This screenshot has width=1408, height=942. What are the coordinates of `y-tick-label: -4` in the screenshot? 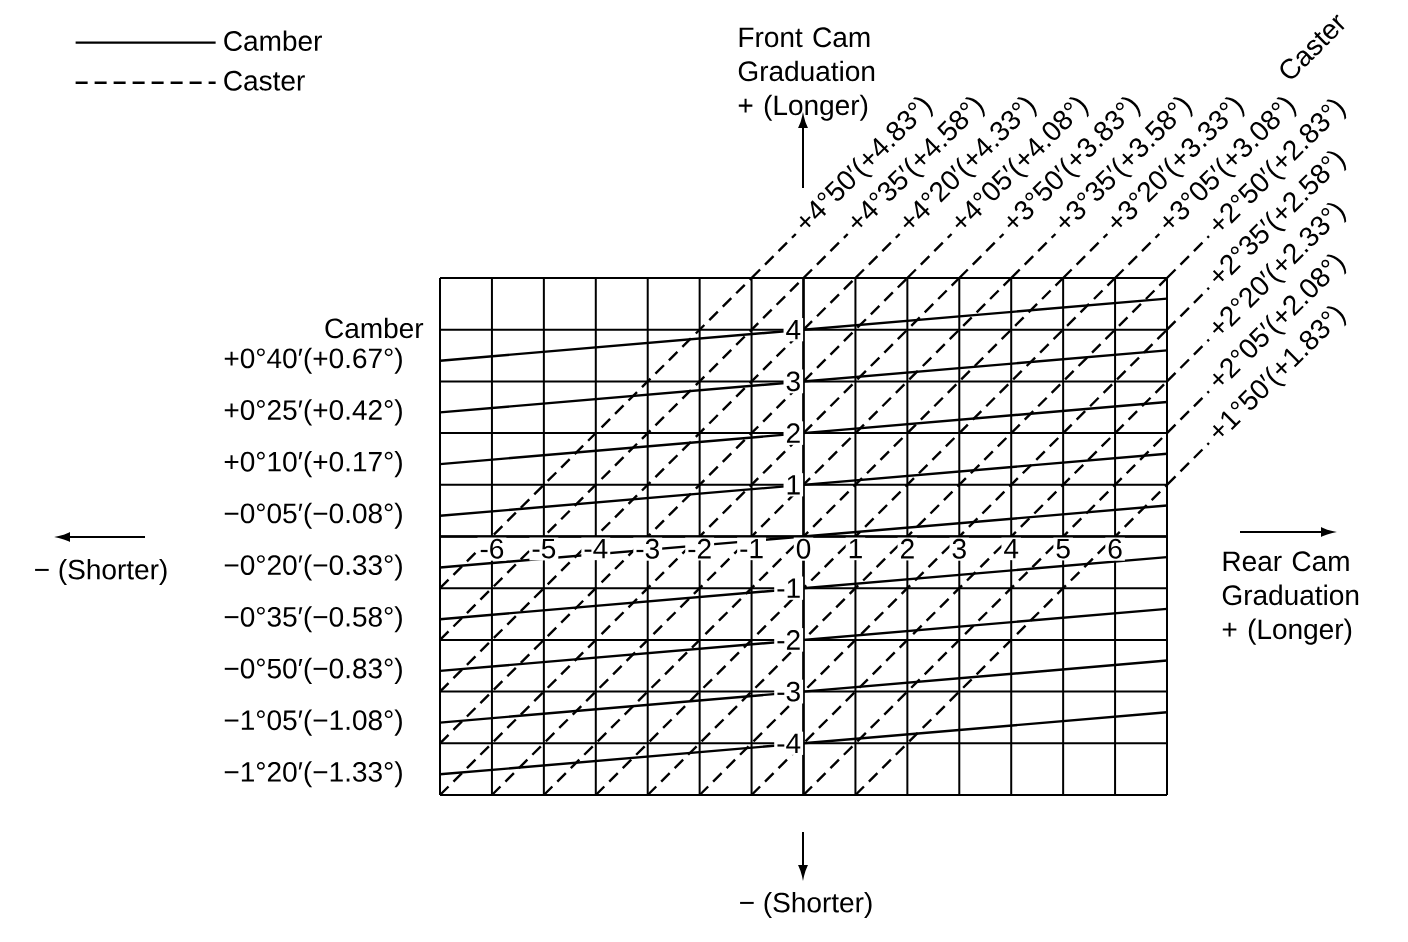 It's located at (789, 743).